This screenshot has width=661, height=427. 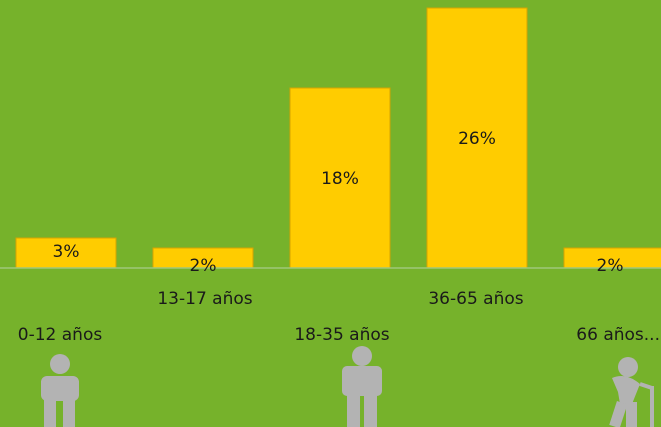 I want to click on data-label-4: 26%, so click(x=477, y=139).